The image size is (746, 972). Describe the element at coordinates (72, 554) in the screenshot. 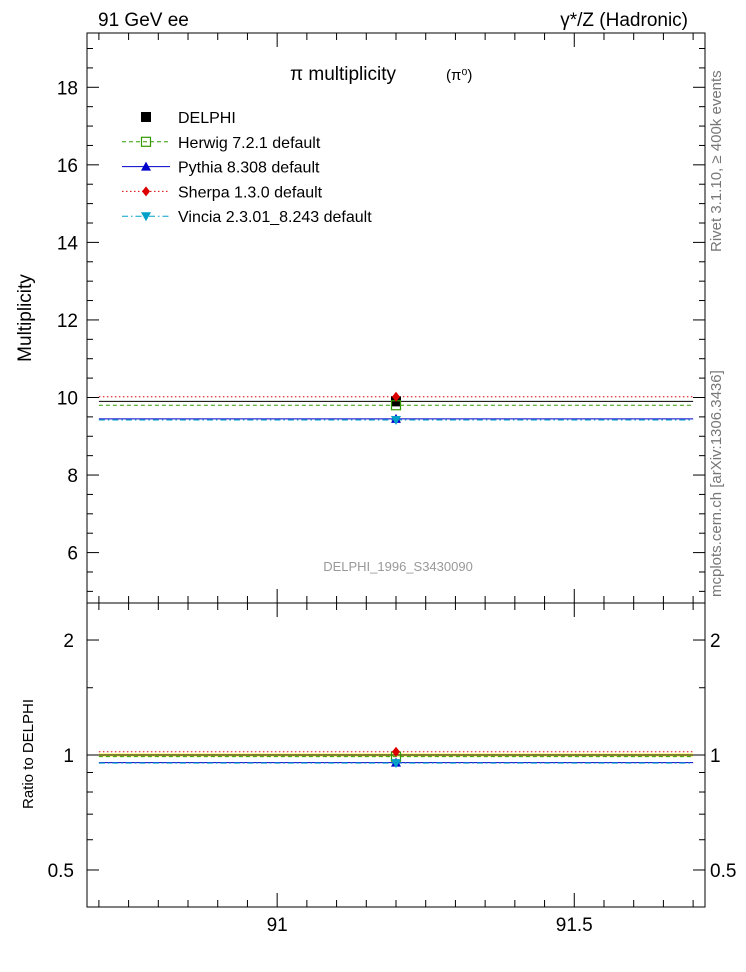

I see `main-ytick-label: 6` at that location.